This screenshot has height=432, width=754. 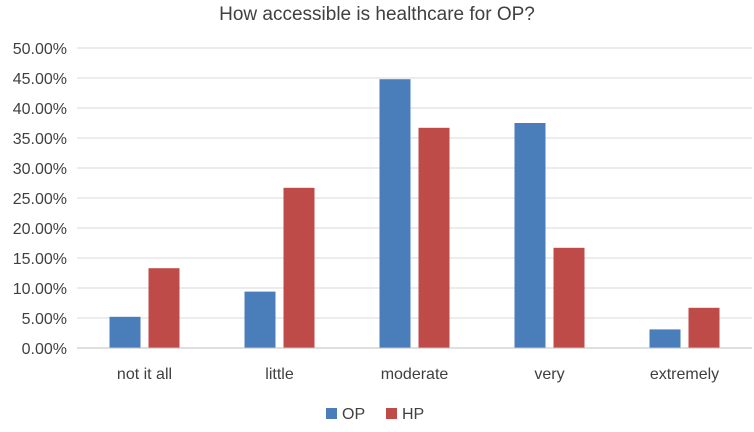 What do you see at coordinates (40, 139) in the screenshot?
I see `y-tick-label: 35.00%` at bounding box center [40, 139].